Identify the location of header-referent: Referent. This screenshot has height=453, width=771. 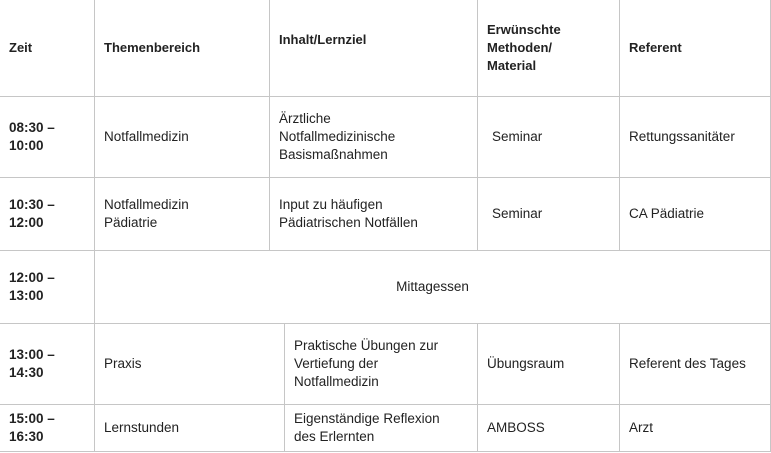
(695, 48).